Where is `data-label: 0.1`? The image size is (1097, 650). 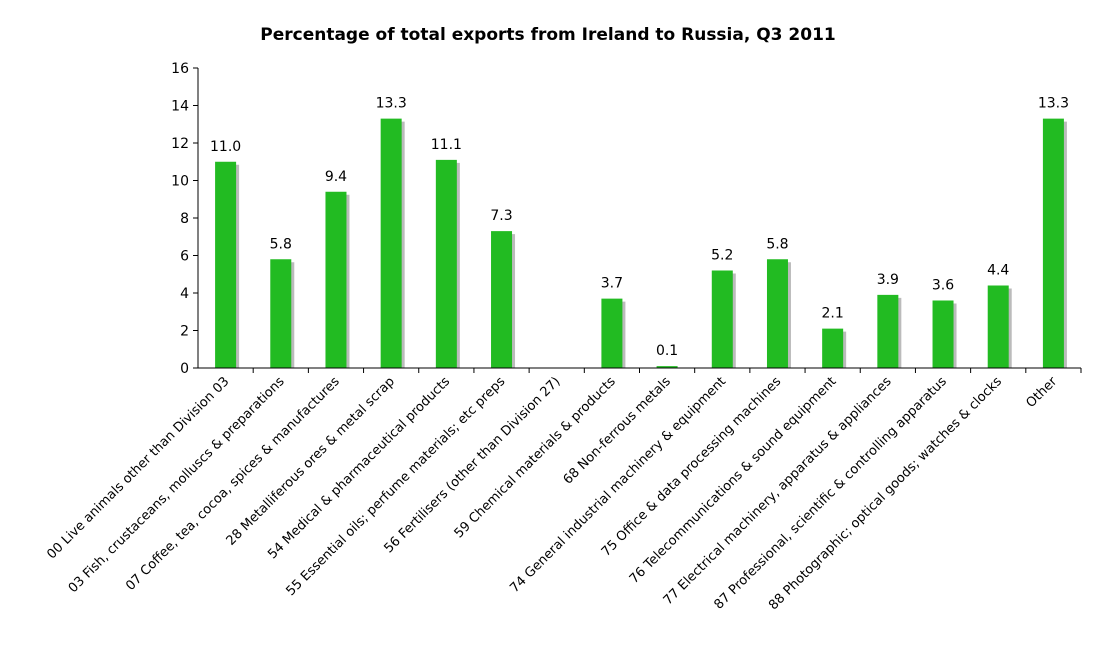
data-label: 0.1 is located at coordinates (667, 351).